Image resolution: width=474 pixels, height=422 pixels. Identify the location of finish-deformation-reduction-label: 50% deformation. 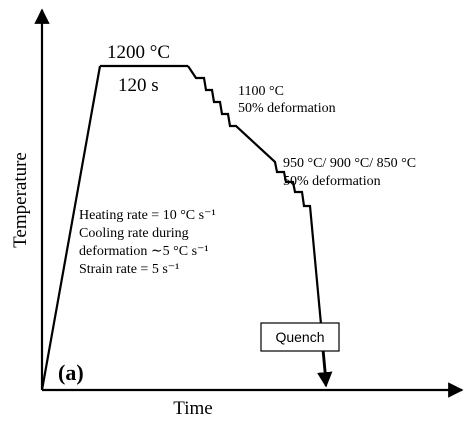
(332, 181).